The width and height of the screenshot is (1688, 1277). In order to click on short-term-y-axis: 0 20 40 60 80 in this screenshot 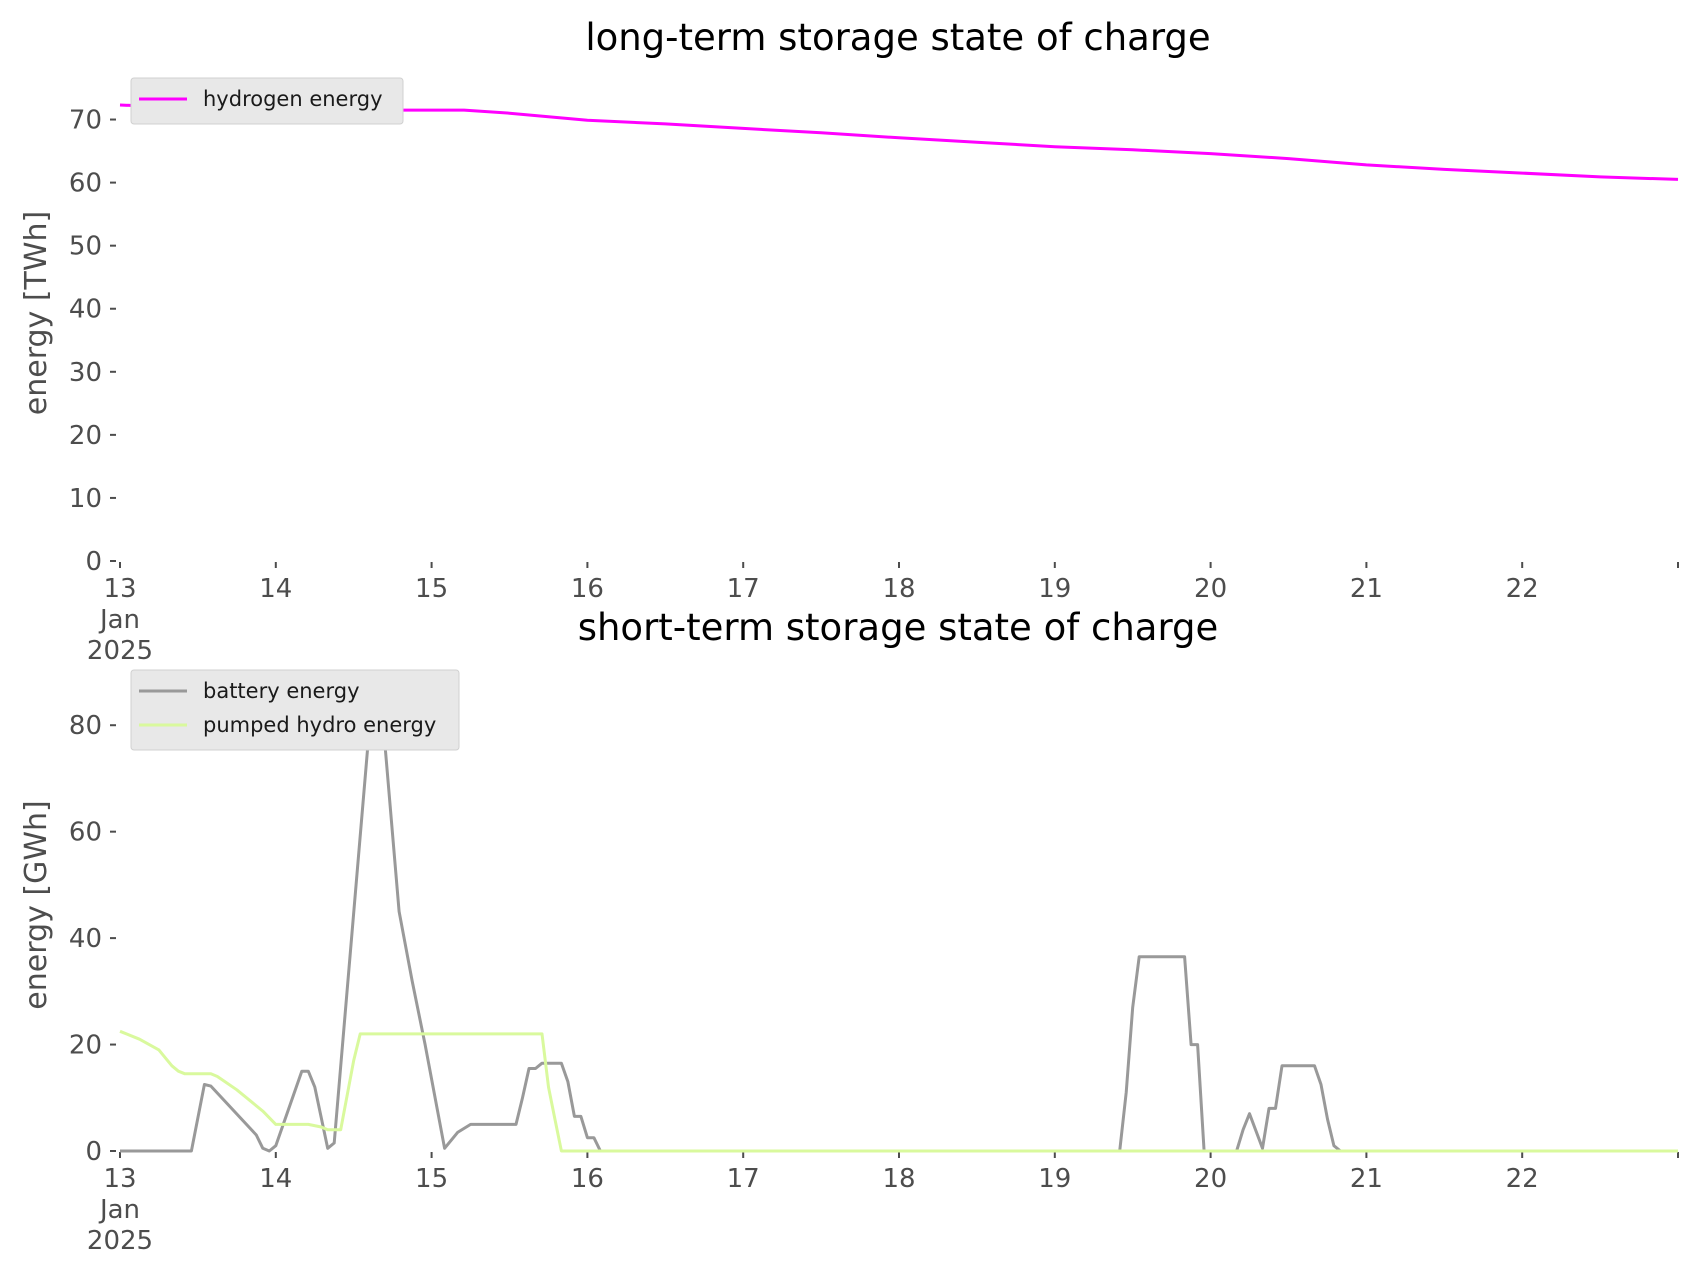, I will do `click(92, 939)`.